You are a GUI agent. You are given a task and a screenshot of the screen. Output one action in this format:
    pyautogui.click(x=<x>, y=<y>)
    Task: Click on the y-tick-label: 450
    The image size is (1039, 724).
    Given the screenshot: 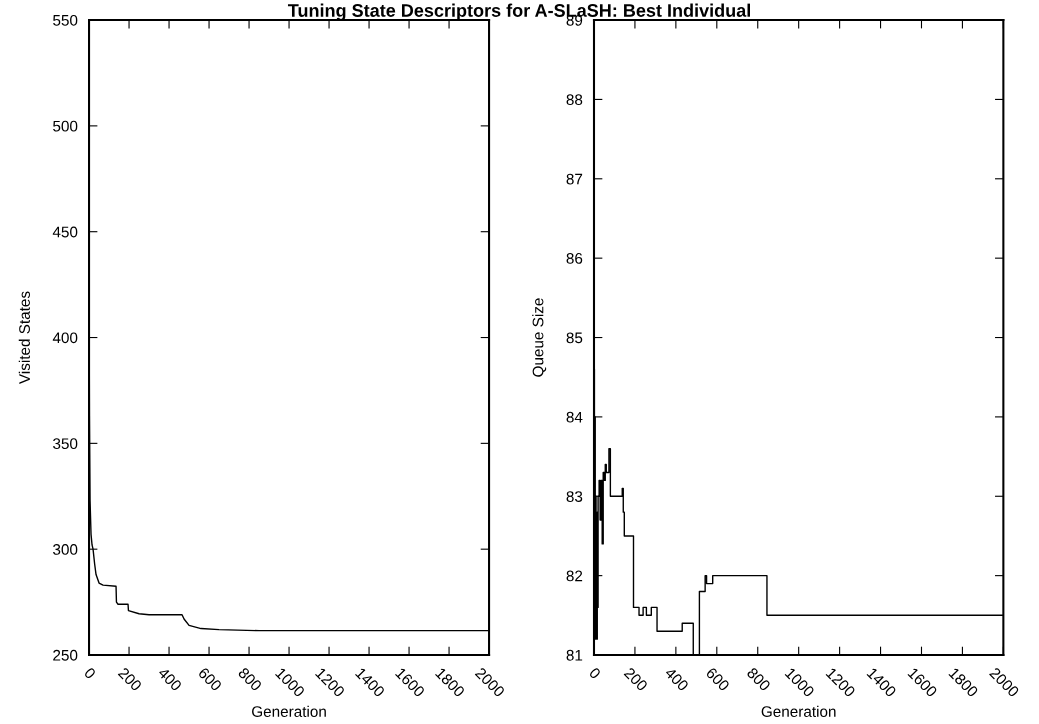 What is the action you would take?
    pyautogui.click(x=65, y=232)
    